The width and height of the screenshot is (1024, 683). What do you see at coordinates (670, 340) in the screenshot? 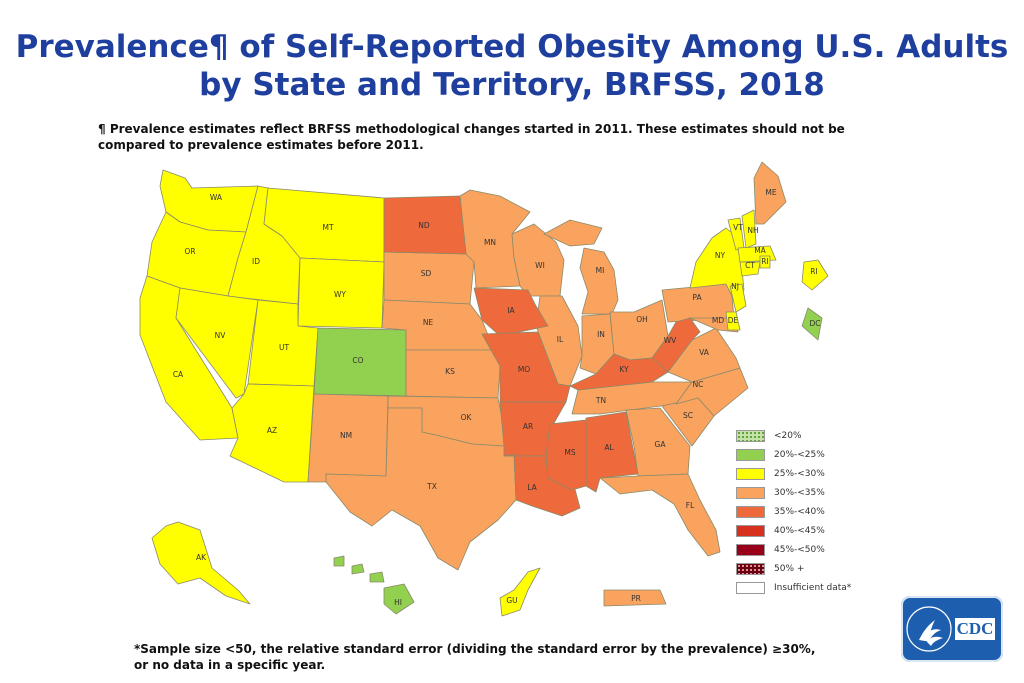
I see `label-wv: WV` at bounding box center [670, 340].